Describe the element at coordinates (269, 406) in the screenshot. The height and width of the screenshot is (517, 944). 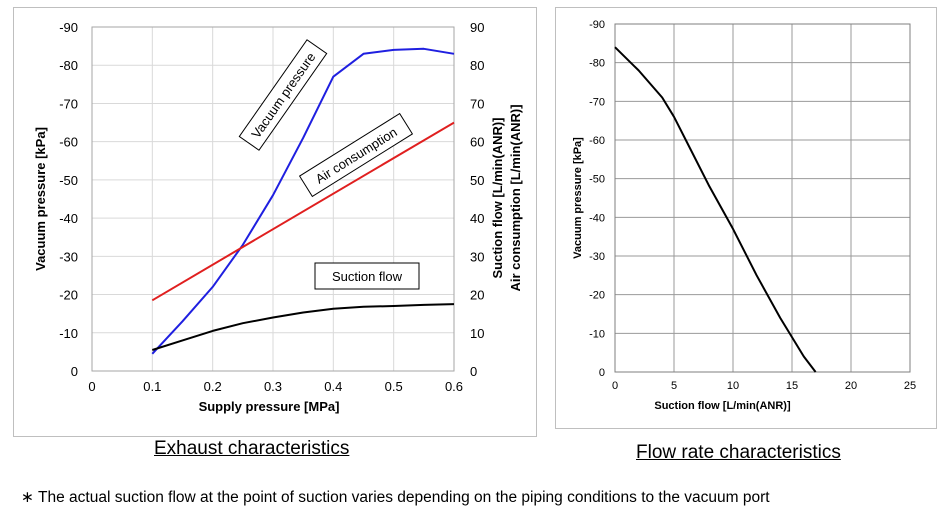
I see `x-axis-label: Supply pressure [MPa]` at that location.